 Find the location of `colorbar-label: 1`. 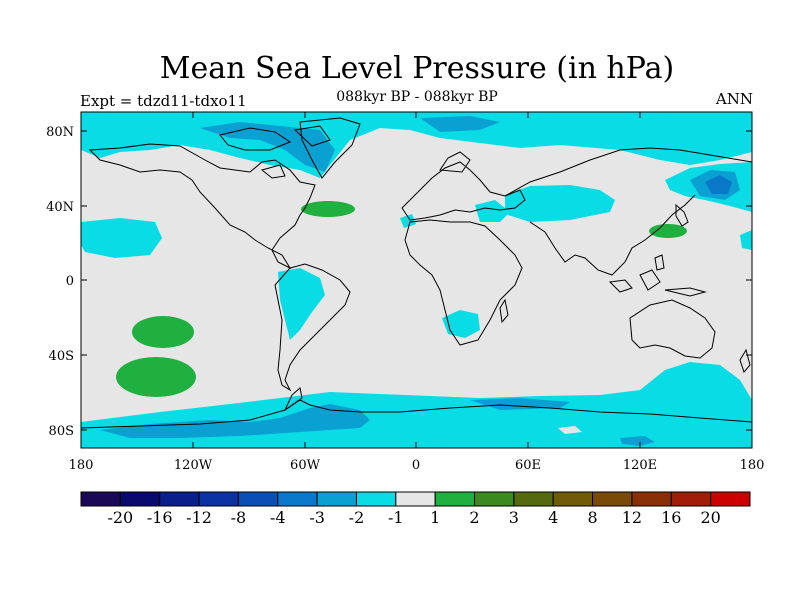

colorbar-label: 1 is located at coordinates (435, 517).